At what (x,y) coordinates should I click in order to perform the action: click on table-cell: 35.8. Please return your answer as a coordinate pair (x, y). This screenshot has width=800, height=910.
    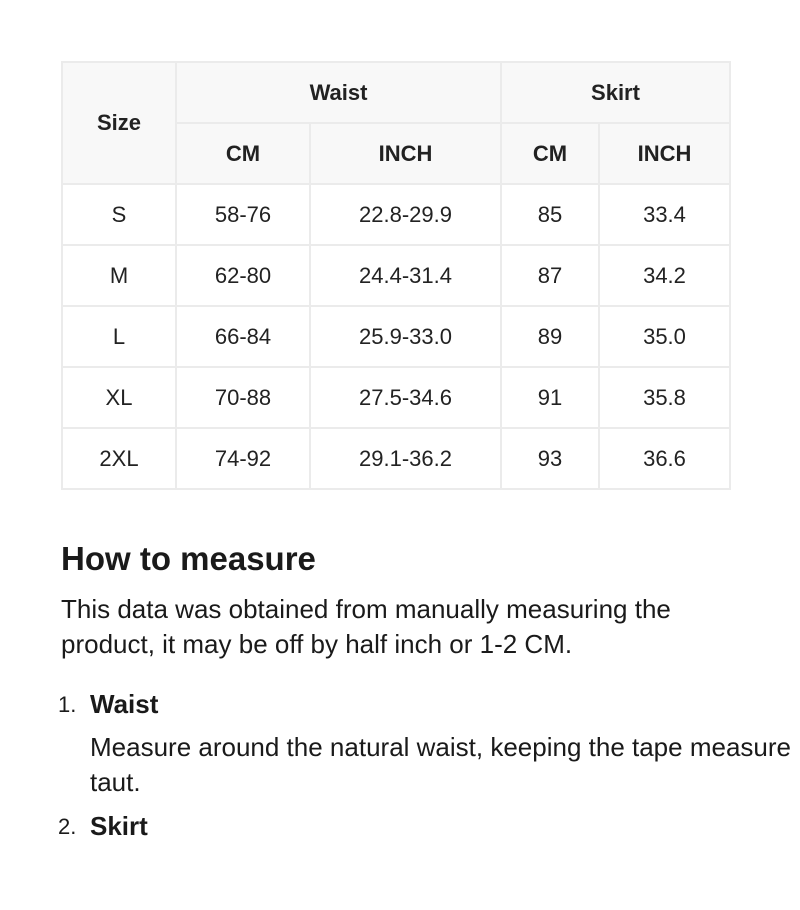
    Looking at the image, I should click on (664, 397).